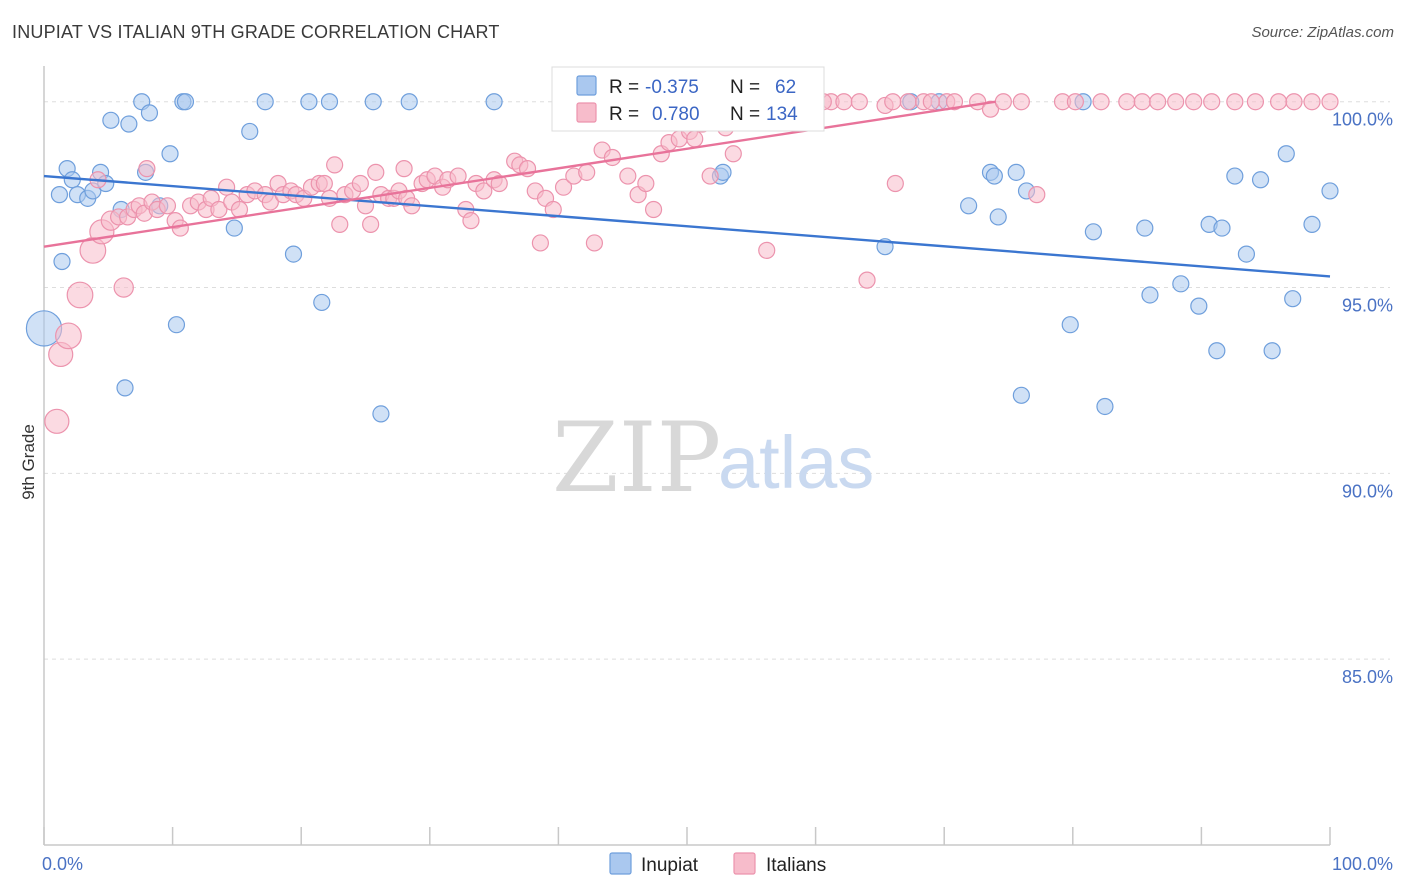 This screenshot has height=892, width=1406. What do you see at coordinates (672, 87) in the screenshot?
I see `legend-r-value-inupiat: -0.375` at bounding box center [672, 87].